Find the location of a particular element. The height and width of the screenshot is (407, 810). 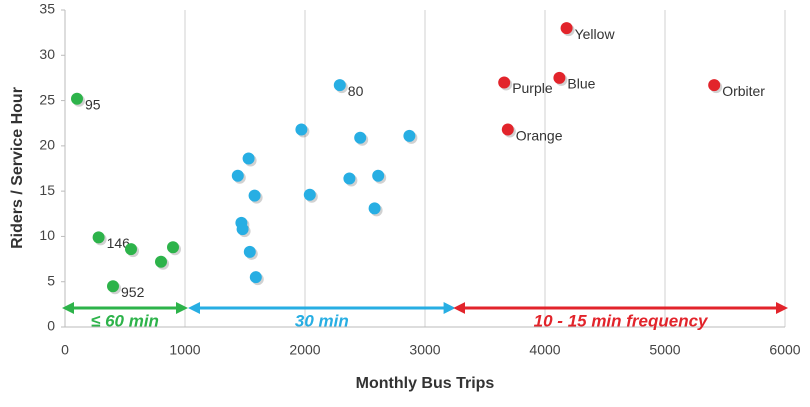

point-label: 95 is located at coordinates (93, 104).